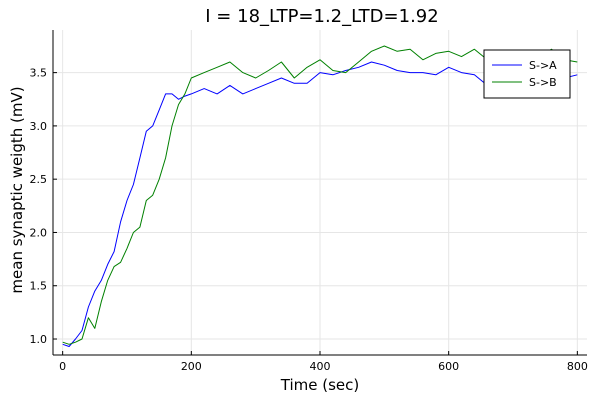  What do you see at coordinates (321, 16) in the screenshot?
I see `chart-title: I = 18_LTP=1.2_LTD=1.92` at bounding box center [321, 16].